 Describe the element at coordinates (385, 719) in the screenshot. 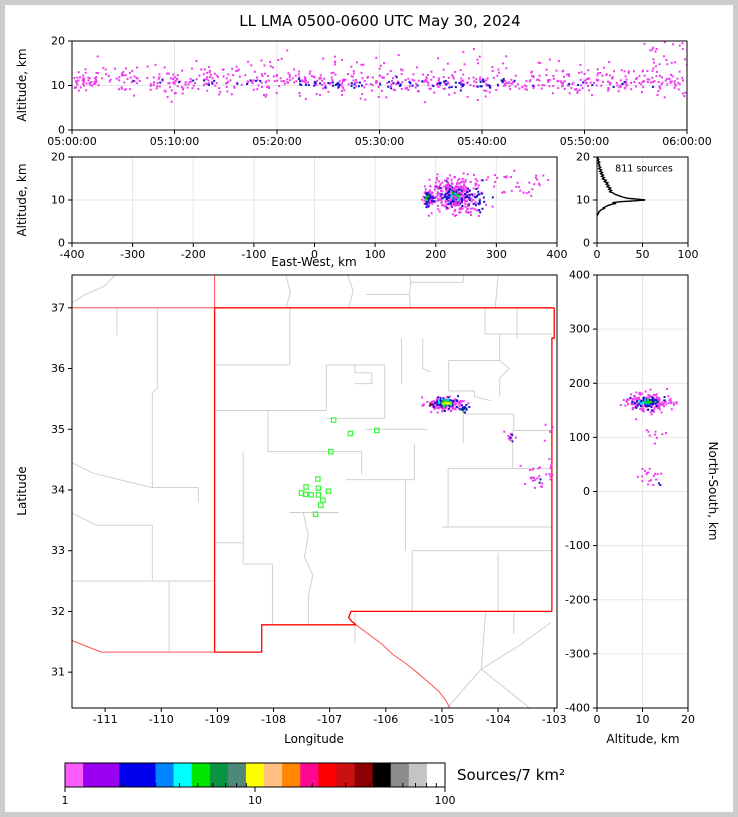

I see `svg-text: -106` at that location.